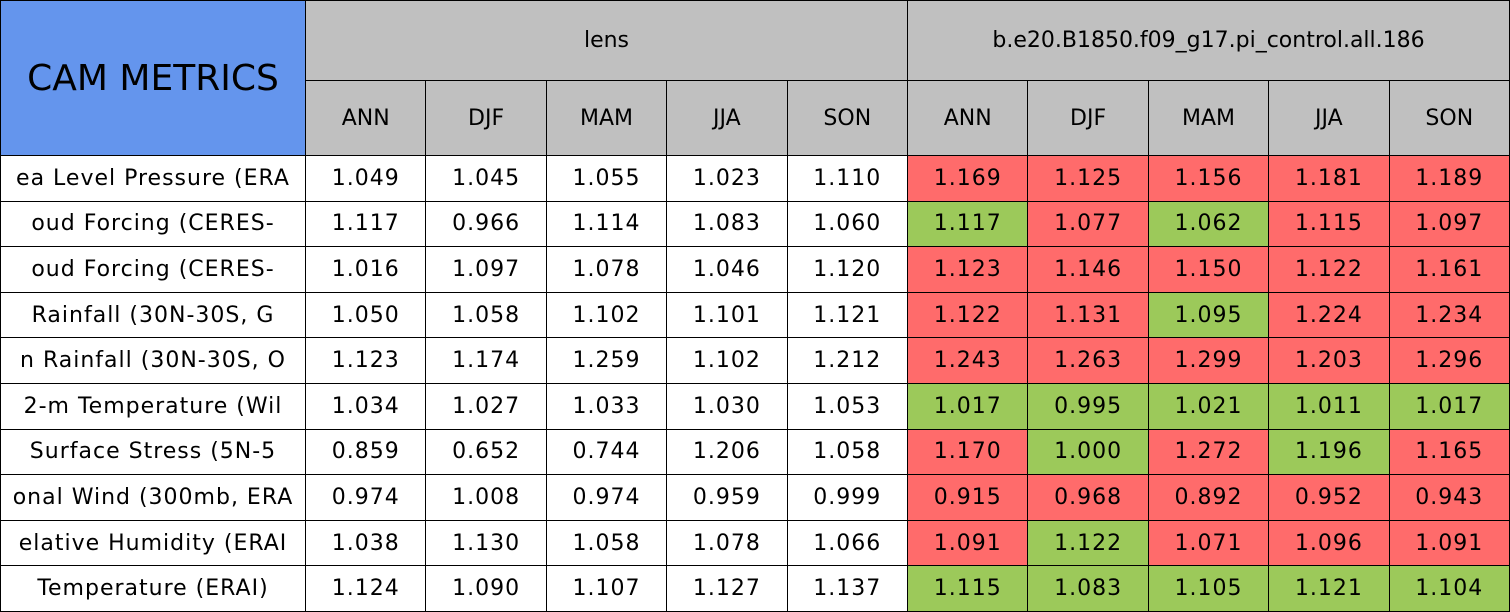  Describe the element at coordinates (1329, 452) in the screenshot. I see `value-cell: 1.196` at that location.